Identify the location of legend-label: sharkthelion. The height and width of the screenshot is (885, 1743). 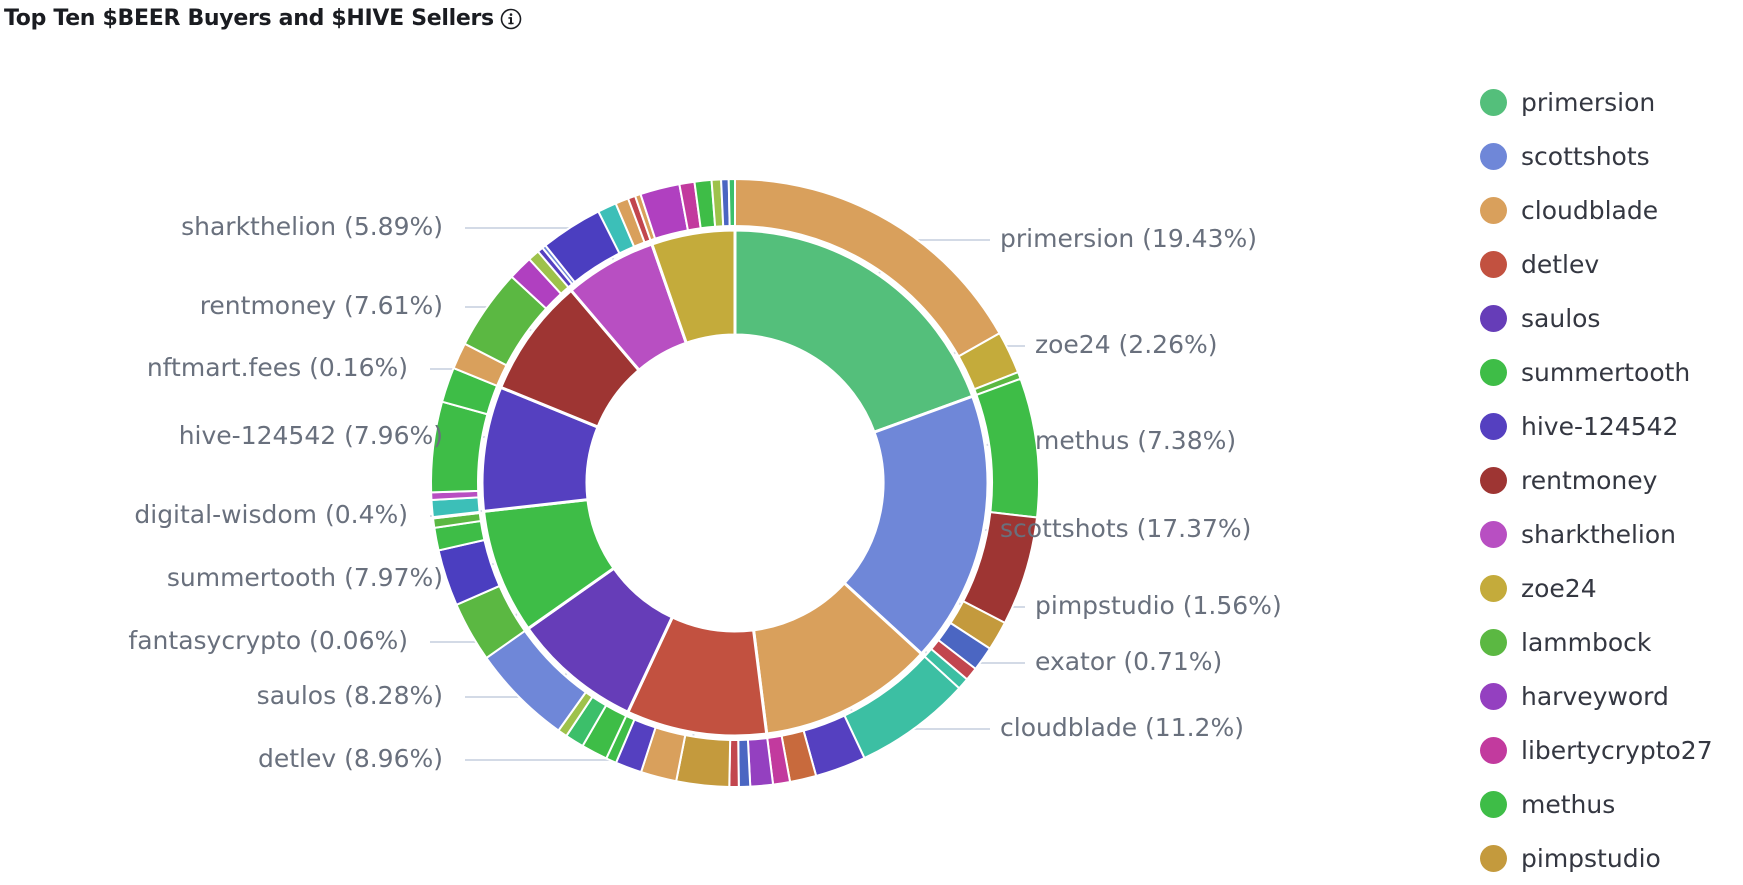
(1599, 534).